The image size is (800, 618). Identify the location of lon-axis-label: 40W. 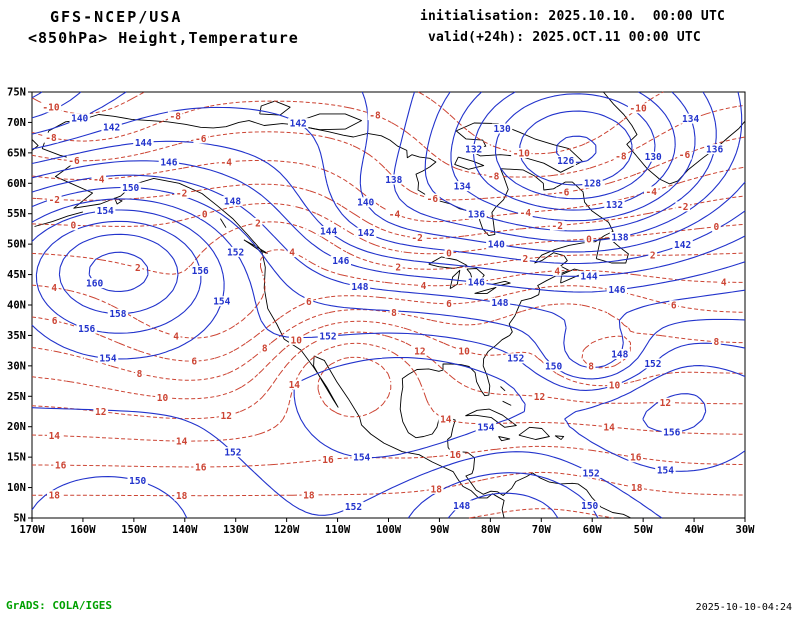
(695, 530).